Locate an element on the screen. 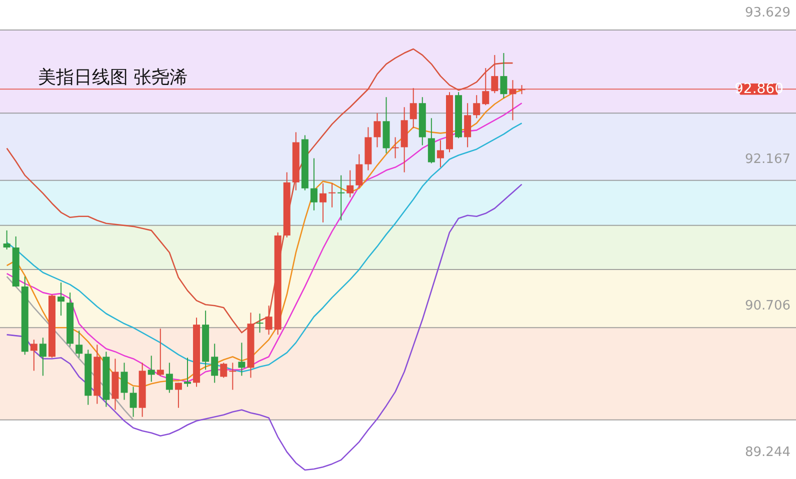  y-tick-label: 90.706 is located at coordinates (767, 306).